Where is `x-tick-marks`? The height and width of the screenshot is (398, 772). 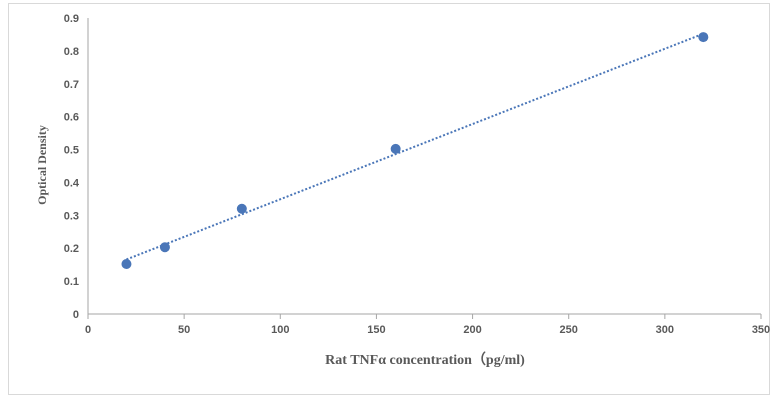
x-tick-marks is located at coordinates (424, 316).